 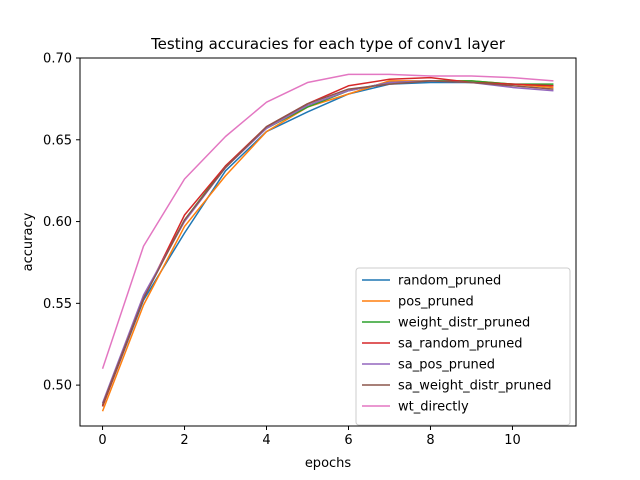 What do you see at coordinates (464, 323) in the screenshot?
I see `legend-label-weight_distr_pruned: weight_distr_pruned` at bounding box center [464, 323].